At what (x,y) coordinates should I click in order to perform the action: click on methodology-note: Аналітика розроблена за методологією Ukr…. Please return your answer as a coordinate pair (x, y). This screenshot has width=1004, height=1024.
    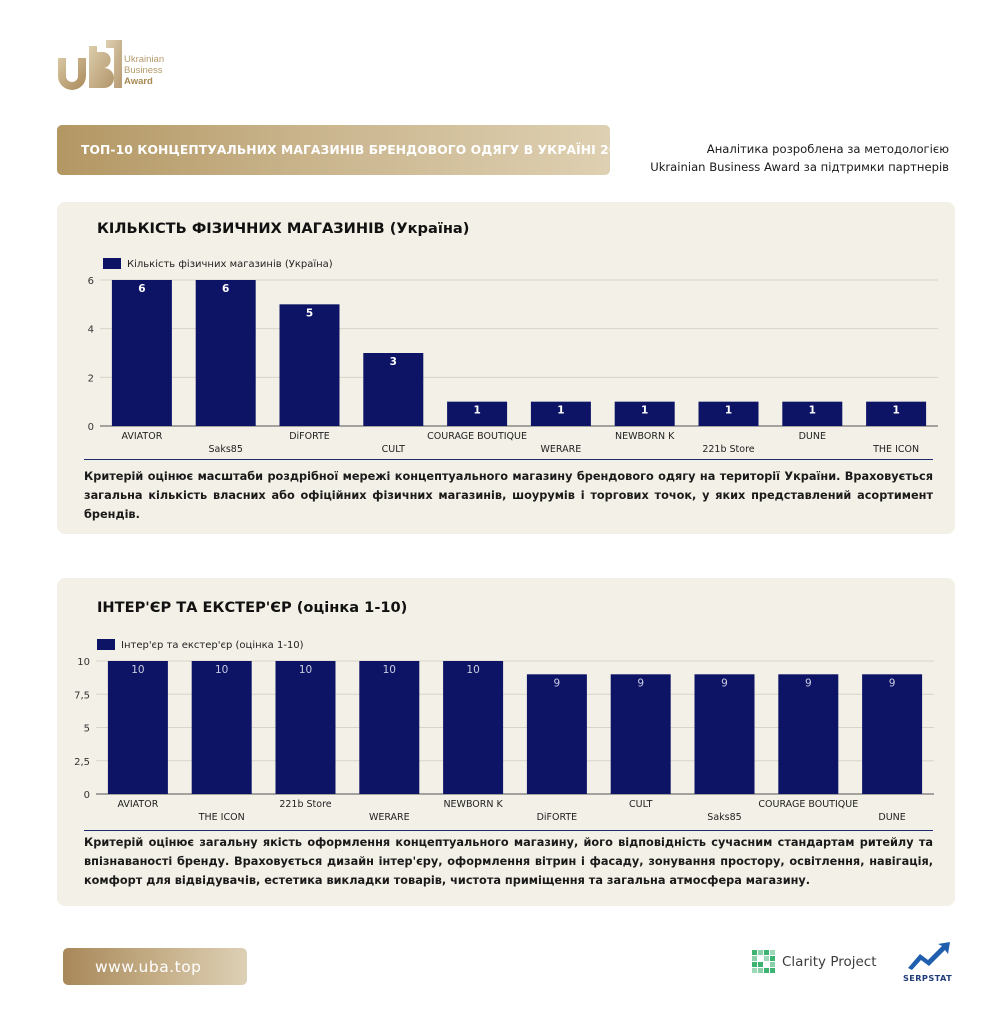
    Looking at the image, I should click on (799, 158).